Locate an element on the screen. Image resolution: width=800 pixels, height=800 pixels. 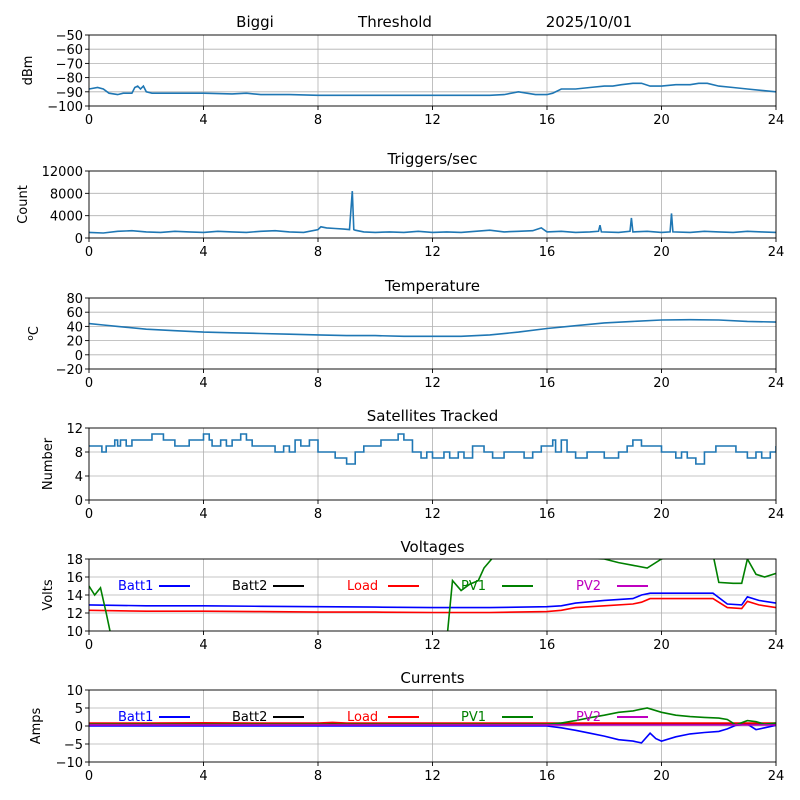
y-tick-label: 16 is located at coordinates (74, 578).